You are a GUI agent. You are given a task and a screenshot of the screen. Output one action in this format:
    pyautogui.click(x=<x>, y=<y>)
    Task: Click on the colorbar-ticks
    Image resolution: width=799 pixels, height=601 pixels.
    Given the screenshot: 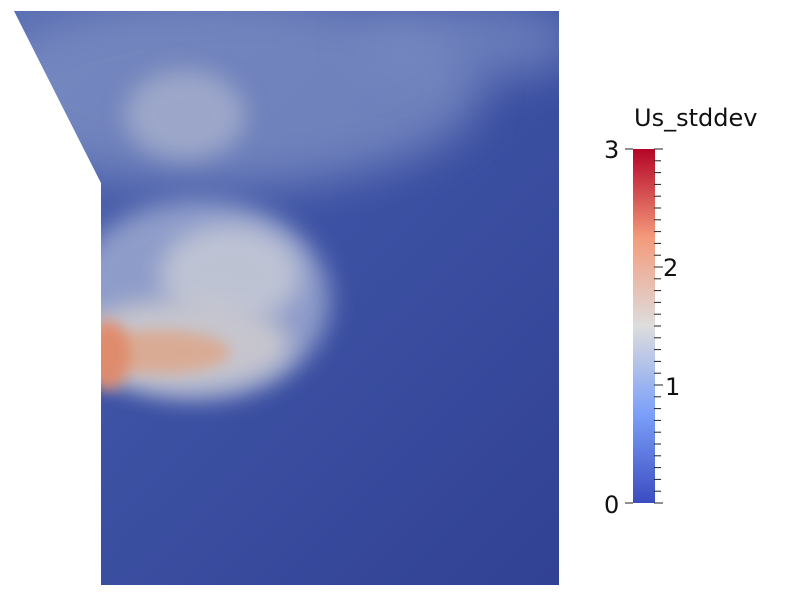 What is the action you would take?
    pyautogui.click(x=644, y=326)
    